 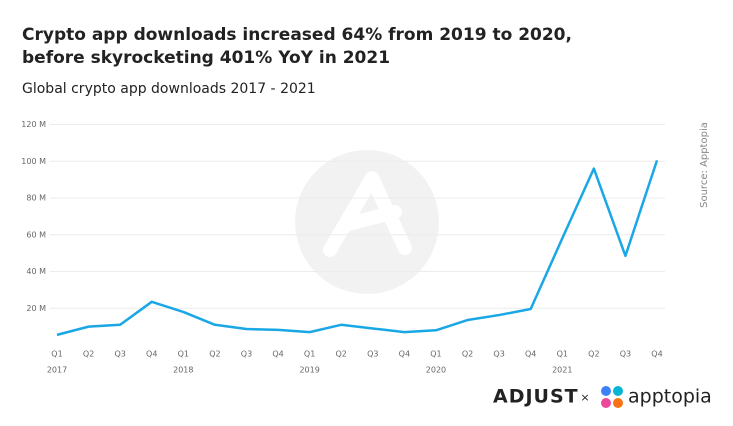 What do you see at coordinates (562, 370) in the screenshot?
I see `x-year-label: 2021` at bounding box center [562, 370].